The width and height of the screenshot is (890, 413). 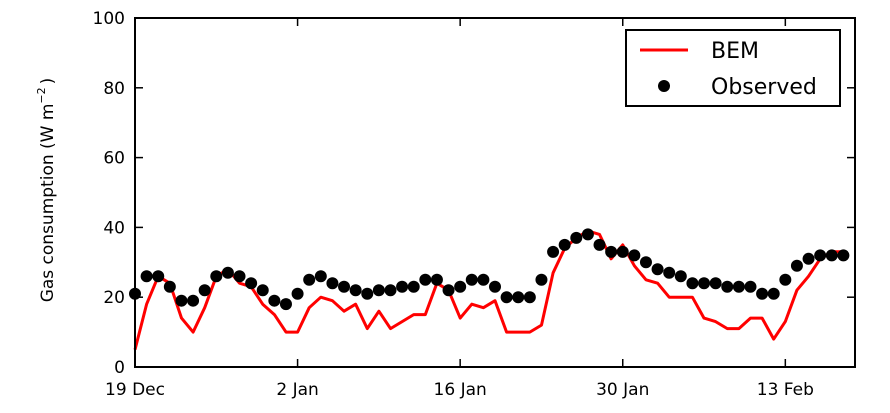 What do you see at coordinates (119, 368) in the screenshot?
I see `y-tick-label: 0` at bounding box center [119, 368].